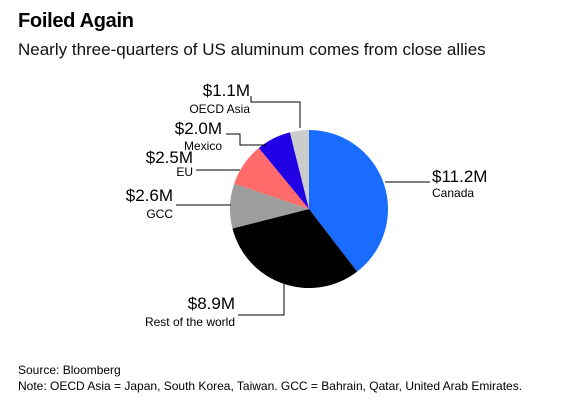  Describe the element at coordinates (69, 370) in the screenshot. I see `source-note: Source: Bloomberg` at that location.